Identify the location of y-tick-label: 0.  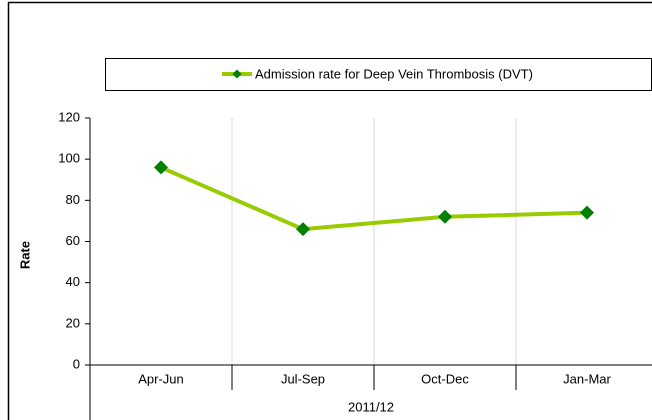
(76, 363).